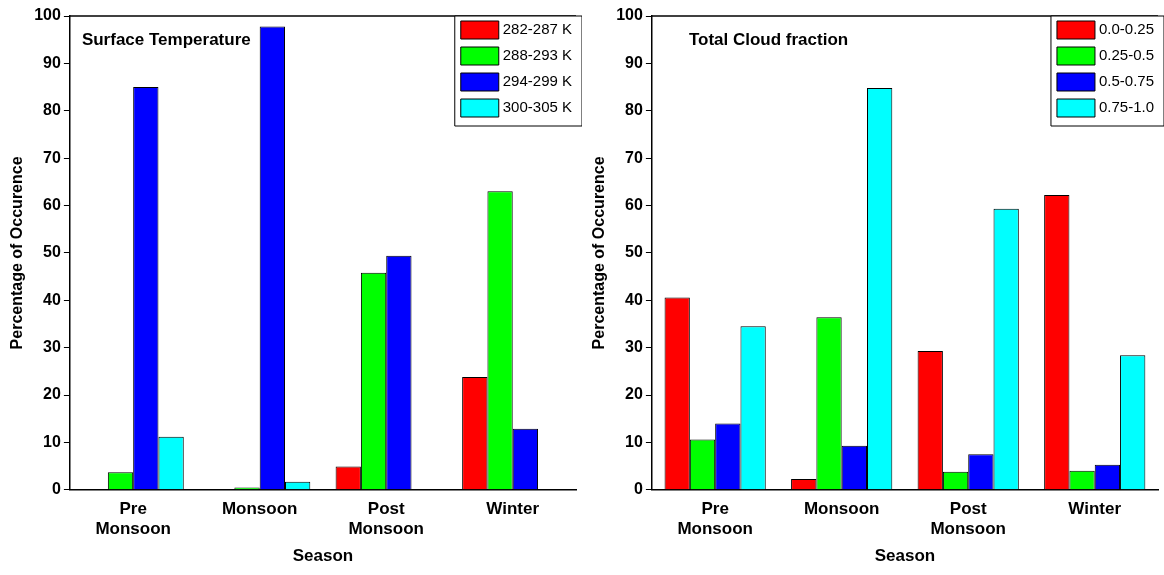 The image size is (1164, 575). What do you see at coordinates (768, 39) in the screenshot?
I see `text: Total Cloud fraction` at bounding box center [768, 39].